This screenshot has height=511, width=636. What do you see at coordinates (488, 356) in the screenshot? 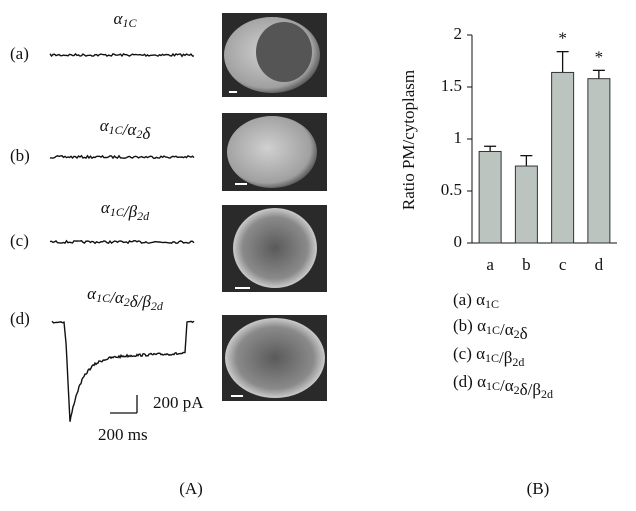
I see `legend-entry: (c) α1C/β2d` at bounding box center [488, 356].